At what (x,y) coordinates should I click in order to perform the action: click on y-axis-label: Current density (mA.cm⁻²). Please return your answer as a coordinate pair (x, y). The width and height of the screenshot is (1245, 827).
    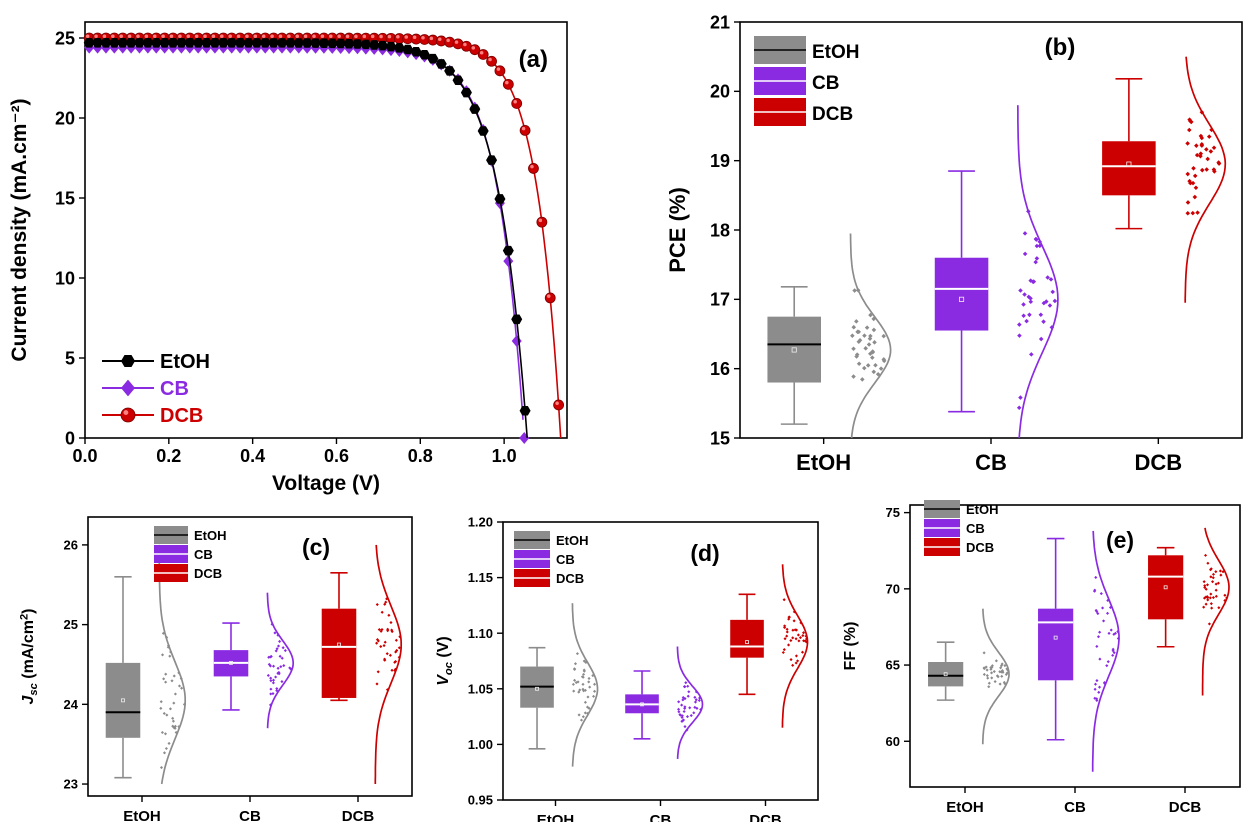
    Looking at the image, I should click on (19, 229).